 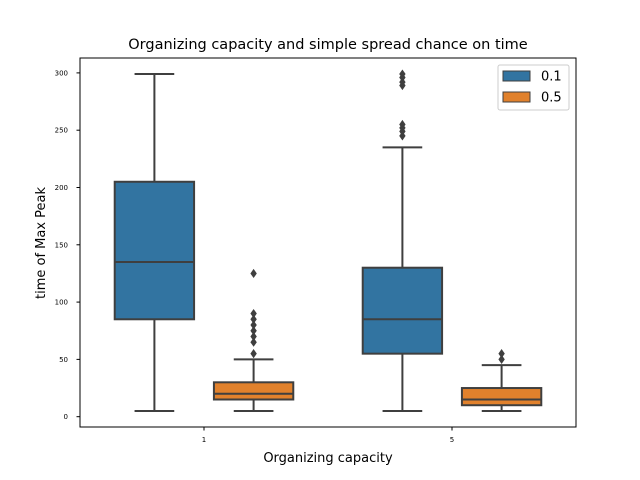 I want to click on legend: 0.10.5, so click(x=533, y=87).